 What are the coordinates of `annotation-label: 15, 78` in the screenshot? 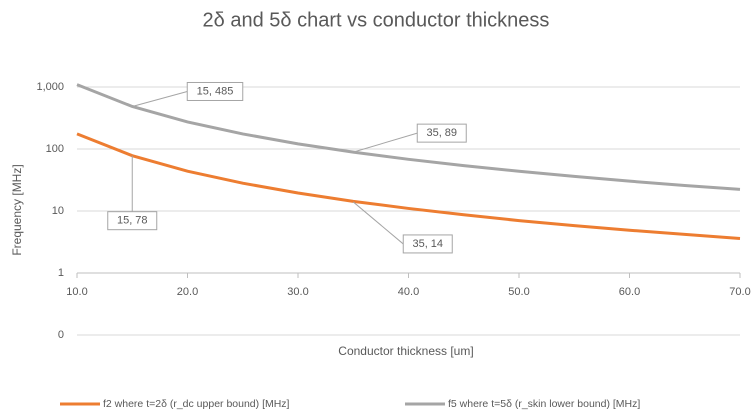 It's located at (132, 221).